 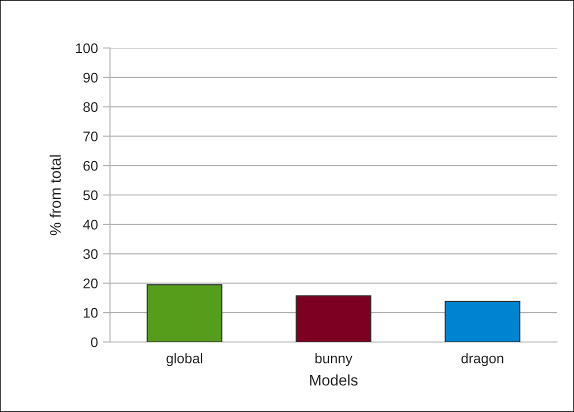 What do you see at coordinates (90, 137) in the screenshot?
I see `y-tick-label: 70` at bounding box center [90, 137].